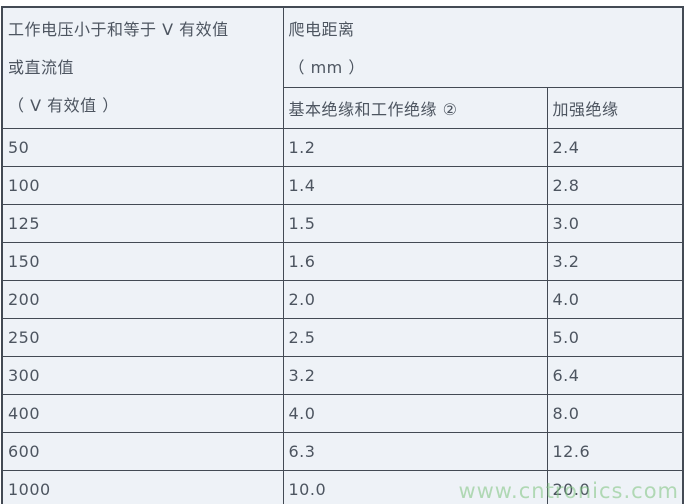  Describe the element at coordinates (615, 108) in the screenshot. I see `reinforced-insulation-header: 加强绝缘` at that location.